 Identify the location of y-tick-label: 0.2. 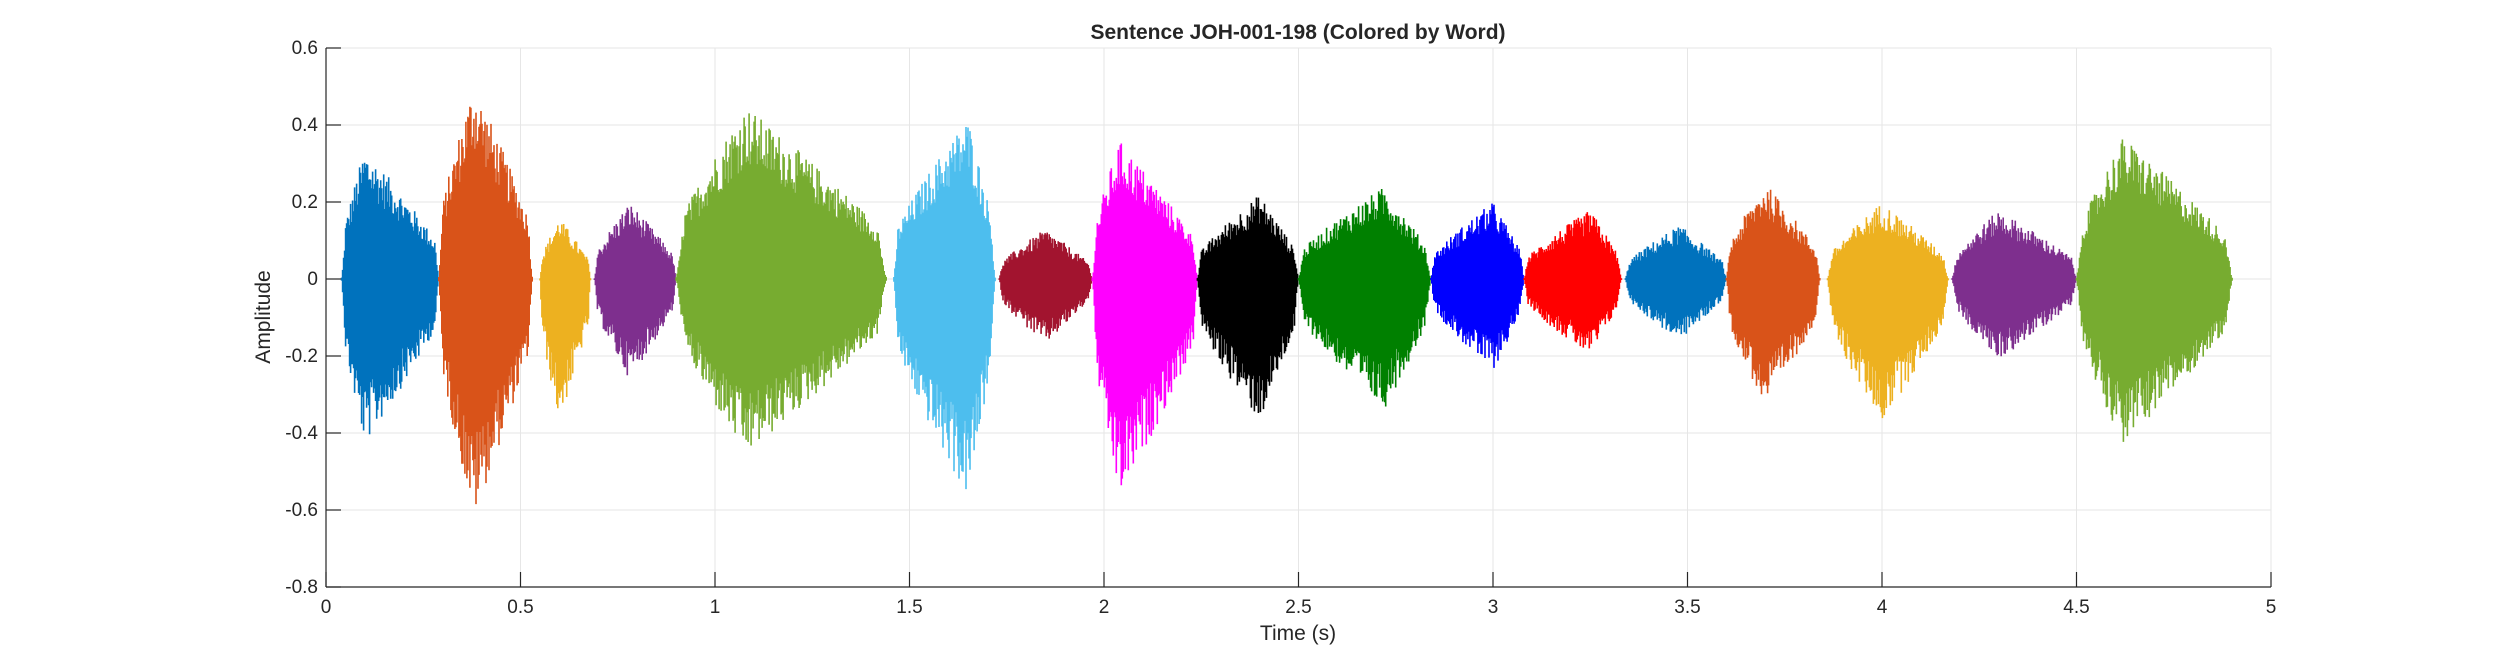
(305, 202).